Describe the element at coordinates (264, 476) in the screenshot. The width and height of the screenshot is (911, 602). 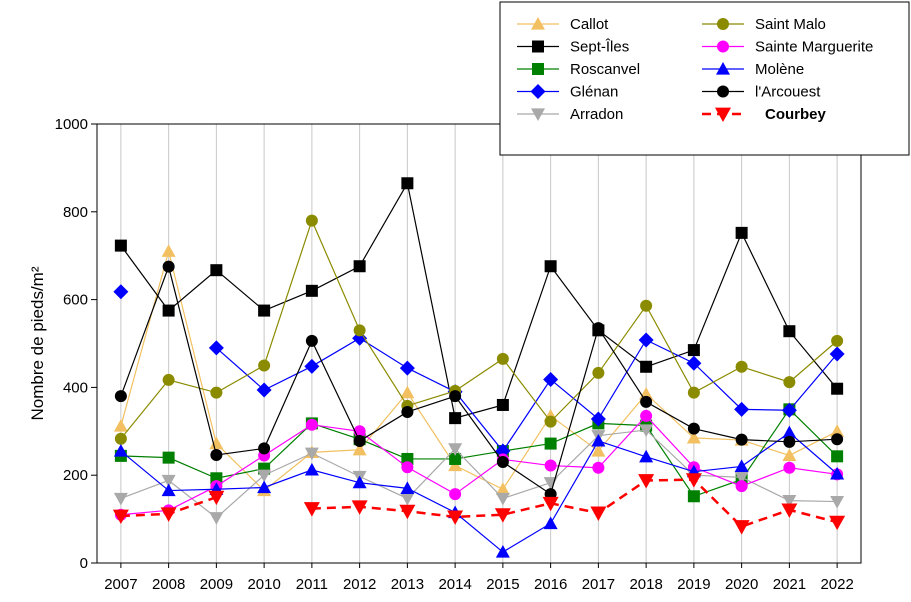
I see `data-point-arradon-2010` at that location.